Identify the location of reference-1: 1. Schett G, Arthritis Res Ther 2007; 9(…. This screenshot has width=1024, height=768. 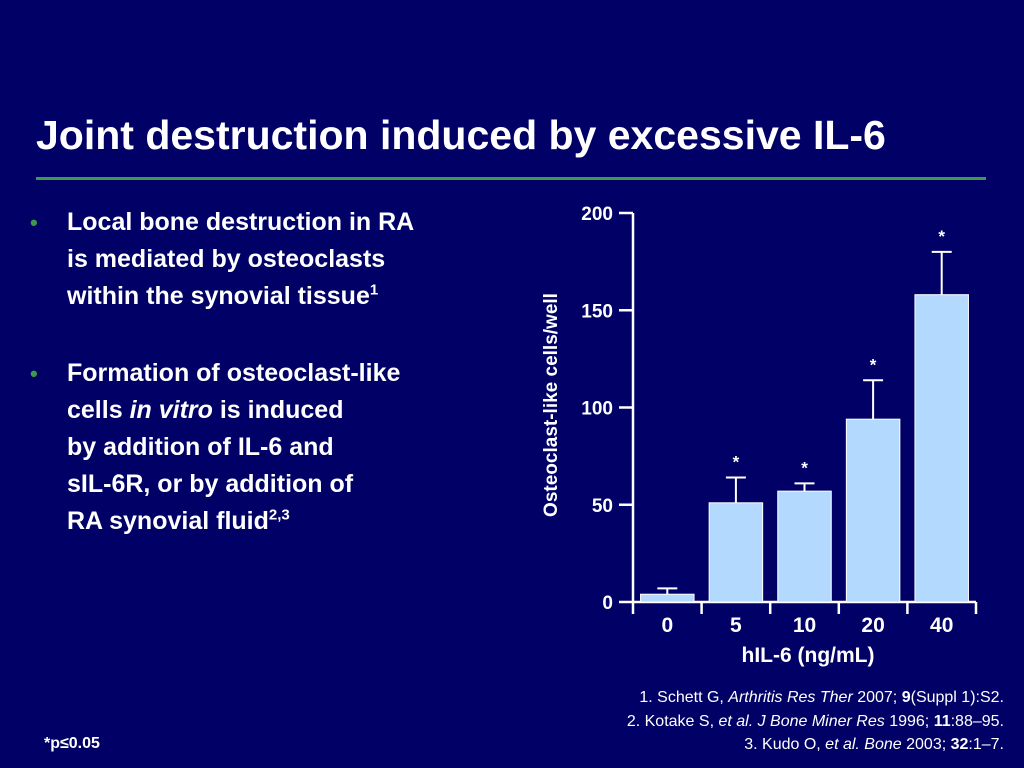
(821, 697).